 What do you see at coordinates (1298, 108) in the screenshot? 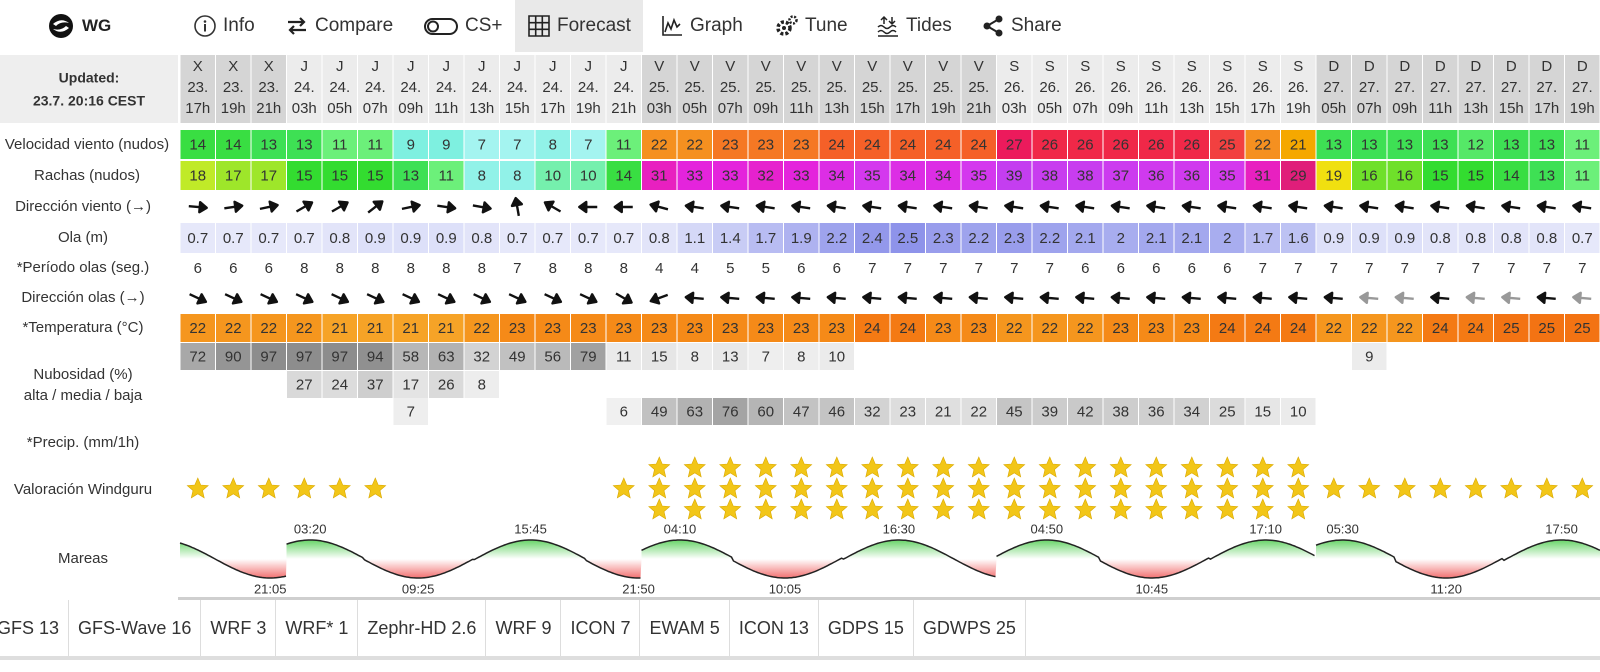
I see `hour: 19h` at bounding box center [1298, 108].